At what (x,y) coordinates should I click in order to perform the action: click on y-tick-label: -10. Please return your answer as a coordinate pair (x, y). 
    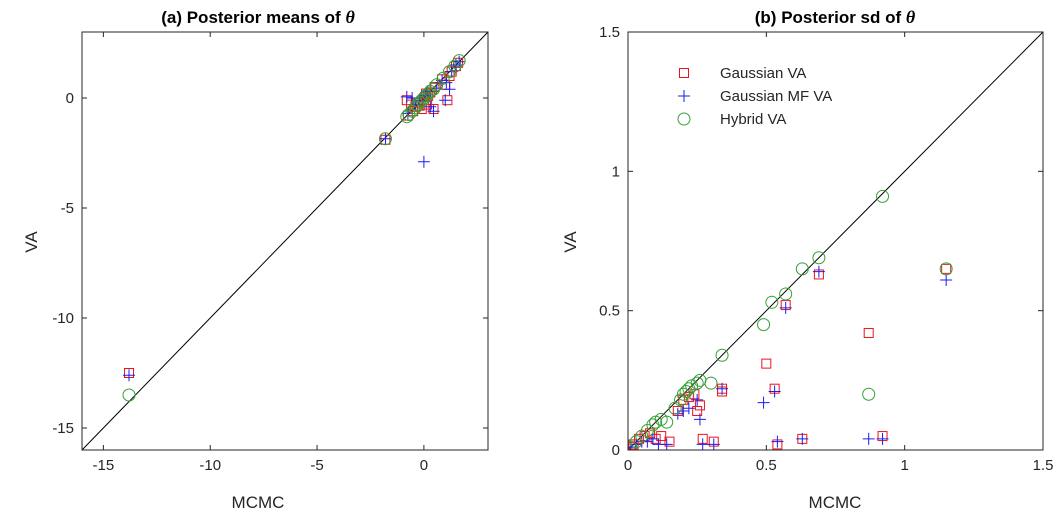
    Looking at the image, I should click on (63, 318).